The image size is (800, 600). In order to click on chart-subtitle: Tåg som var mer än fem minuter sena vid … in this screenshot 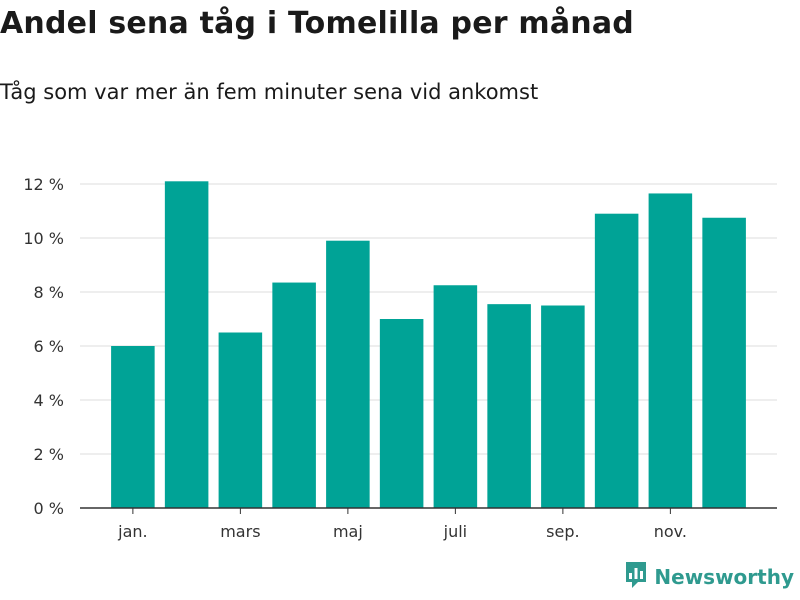, I will do `click(269, 92)`.